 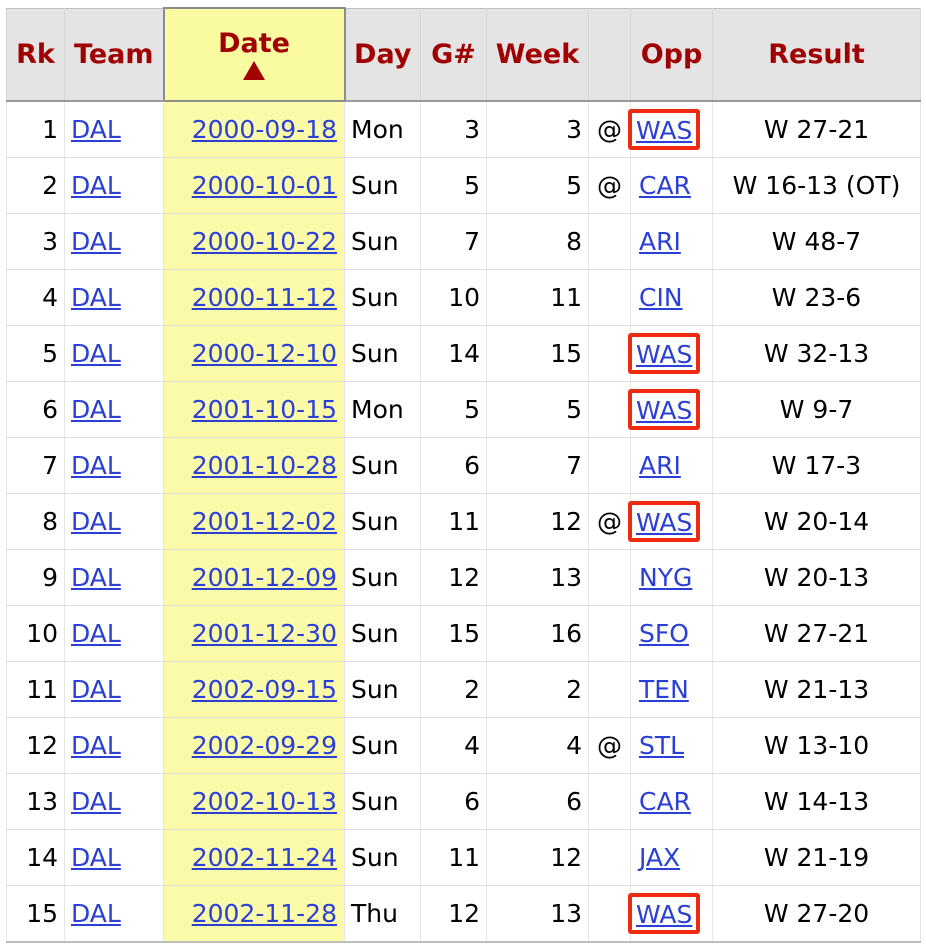 I want to click on date-link: 2000-11-12, so click(x=264, y=297).